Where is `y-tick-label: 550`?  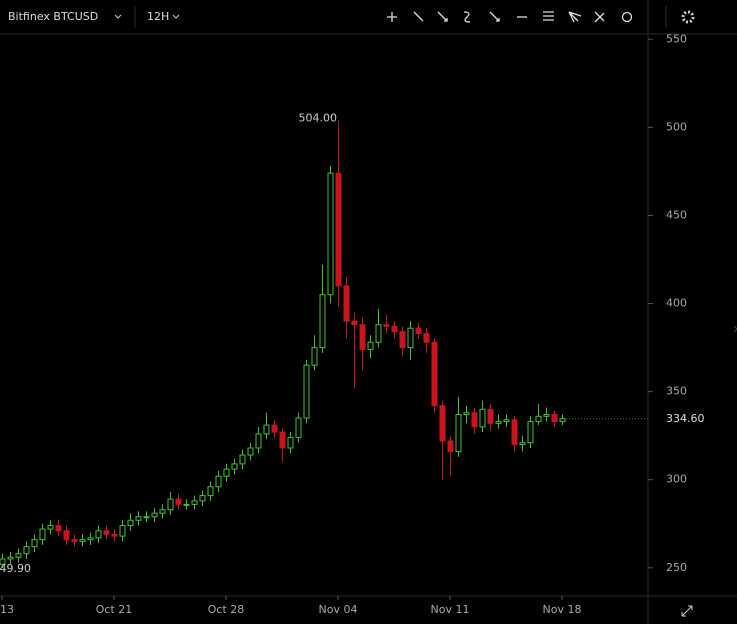 y-tick-label: 550 is located at coordinates (676, 38).